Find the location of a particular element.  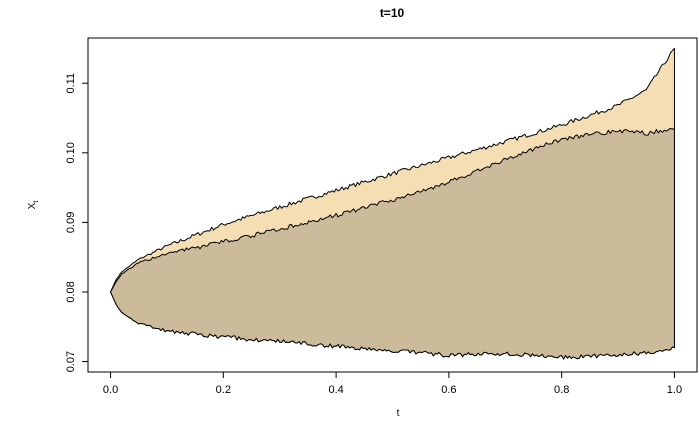

svg-text: Xt is located at coordinates (33, 205).